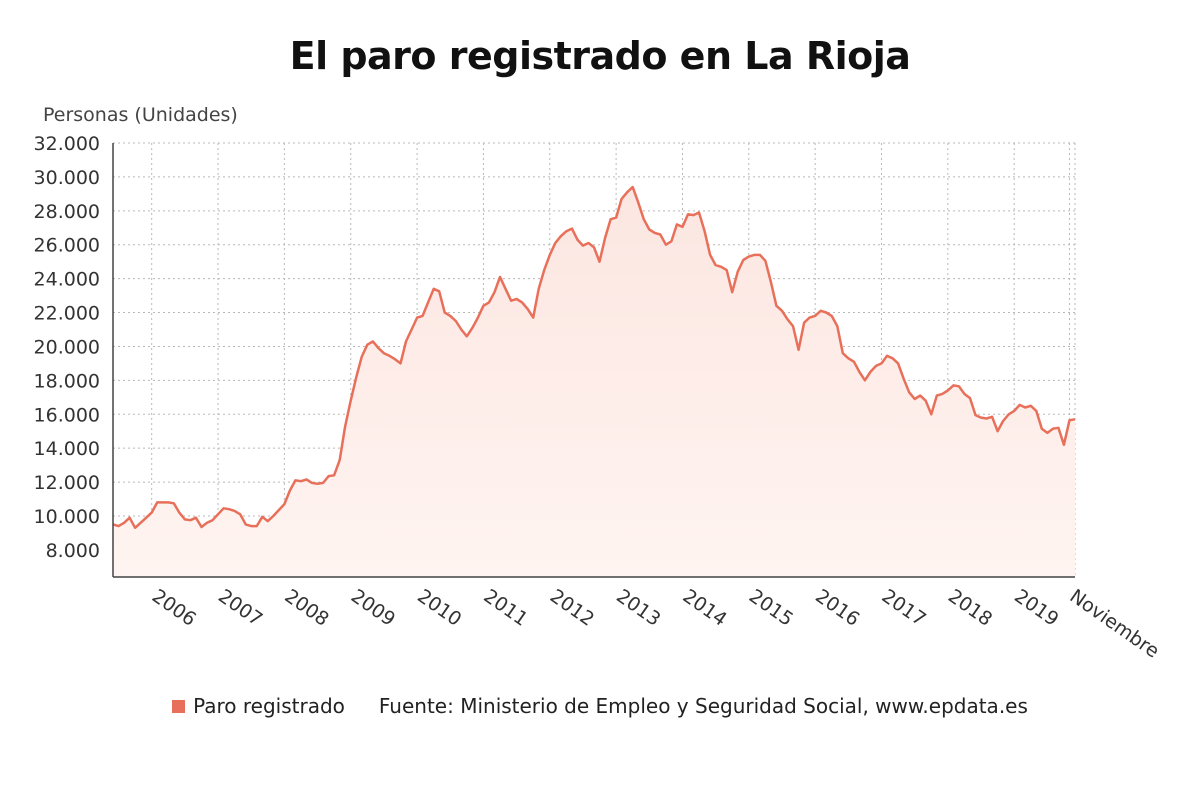 Image resolution: width=1200 pixels, height=809 pixels. I want to click on x-tick-label: 2008, so click(307, 608).